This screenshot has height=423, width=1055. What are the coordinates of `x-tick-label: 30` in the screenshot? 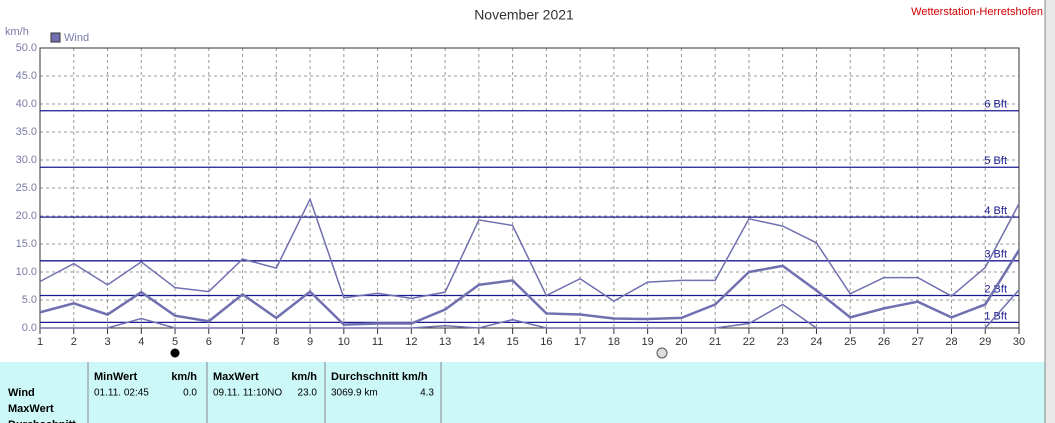 It's located at (1019, 342).